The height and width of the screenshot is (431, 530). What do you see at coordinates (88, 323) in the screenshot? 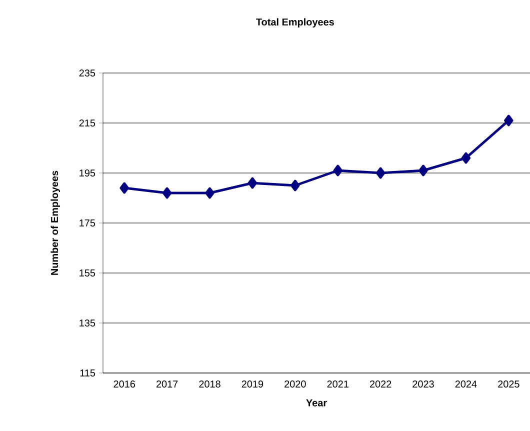
I see `y-tick-label: 135` at bounding box center [88, 323].